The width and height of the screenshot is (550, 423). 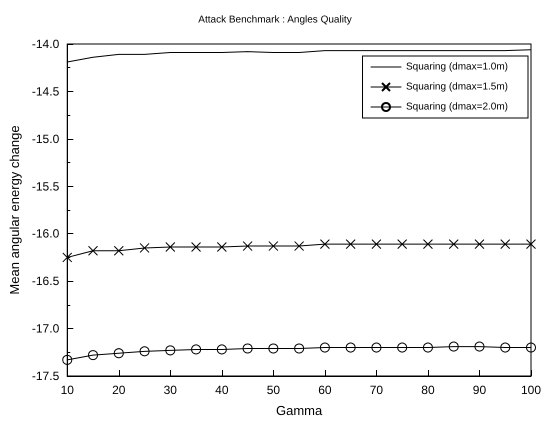 What do you see at coordinates (457, 67) in the screenshot?
I see `legend-label: Squaring (dmax=1.0m)` at bounding box center [457, 67].